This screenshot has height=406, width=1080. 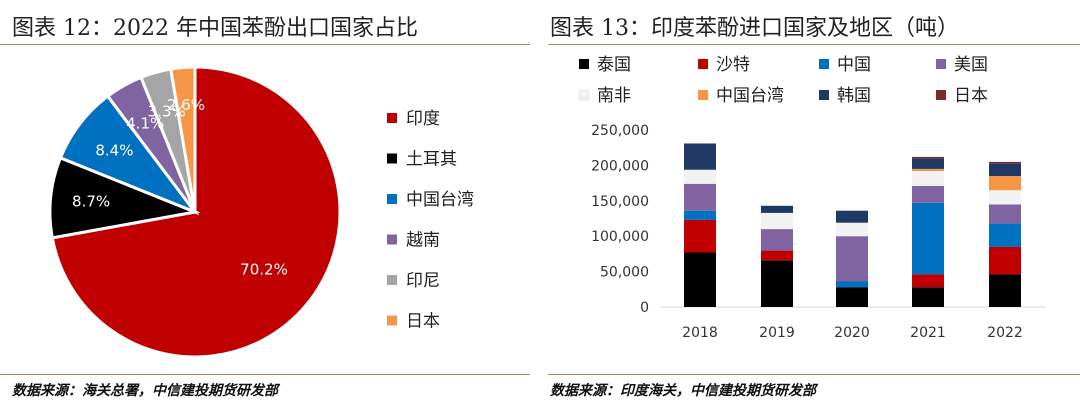 I want to click on pie-data-label: 2.6%, so click(x=186, y=105).